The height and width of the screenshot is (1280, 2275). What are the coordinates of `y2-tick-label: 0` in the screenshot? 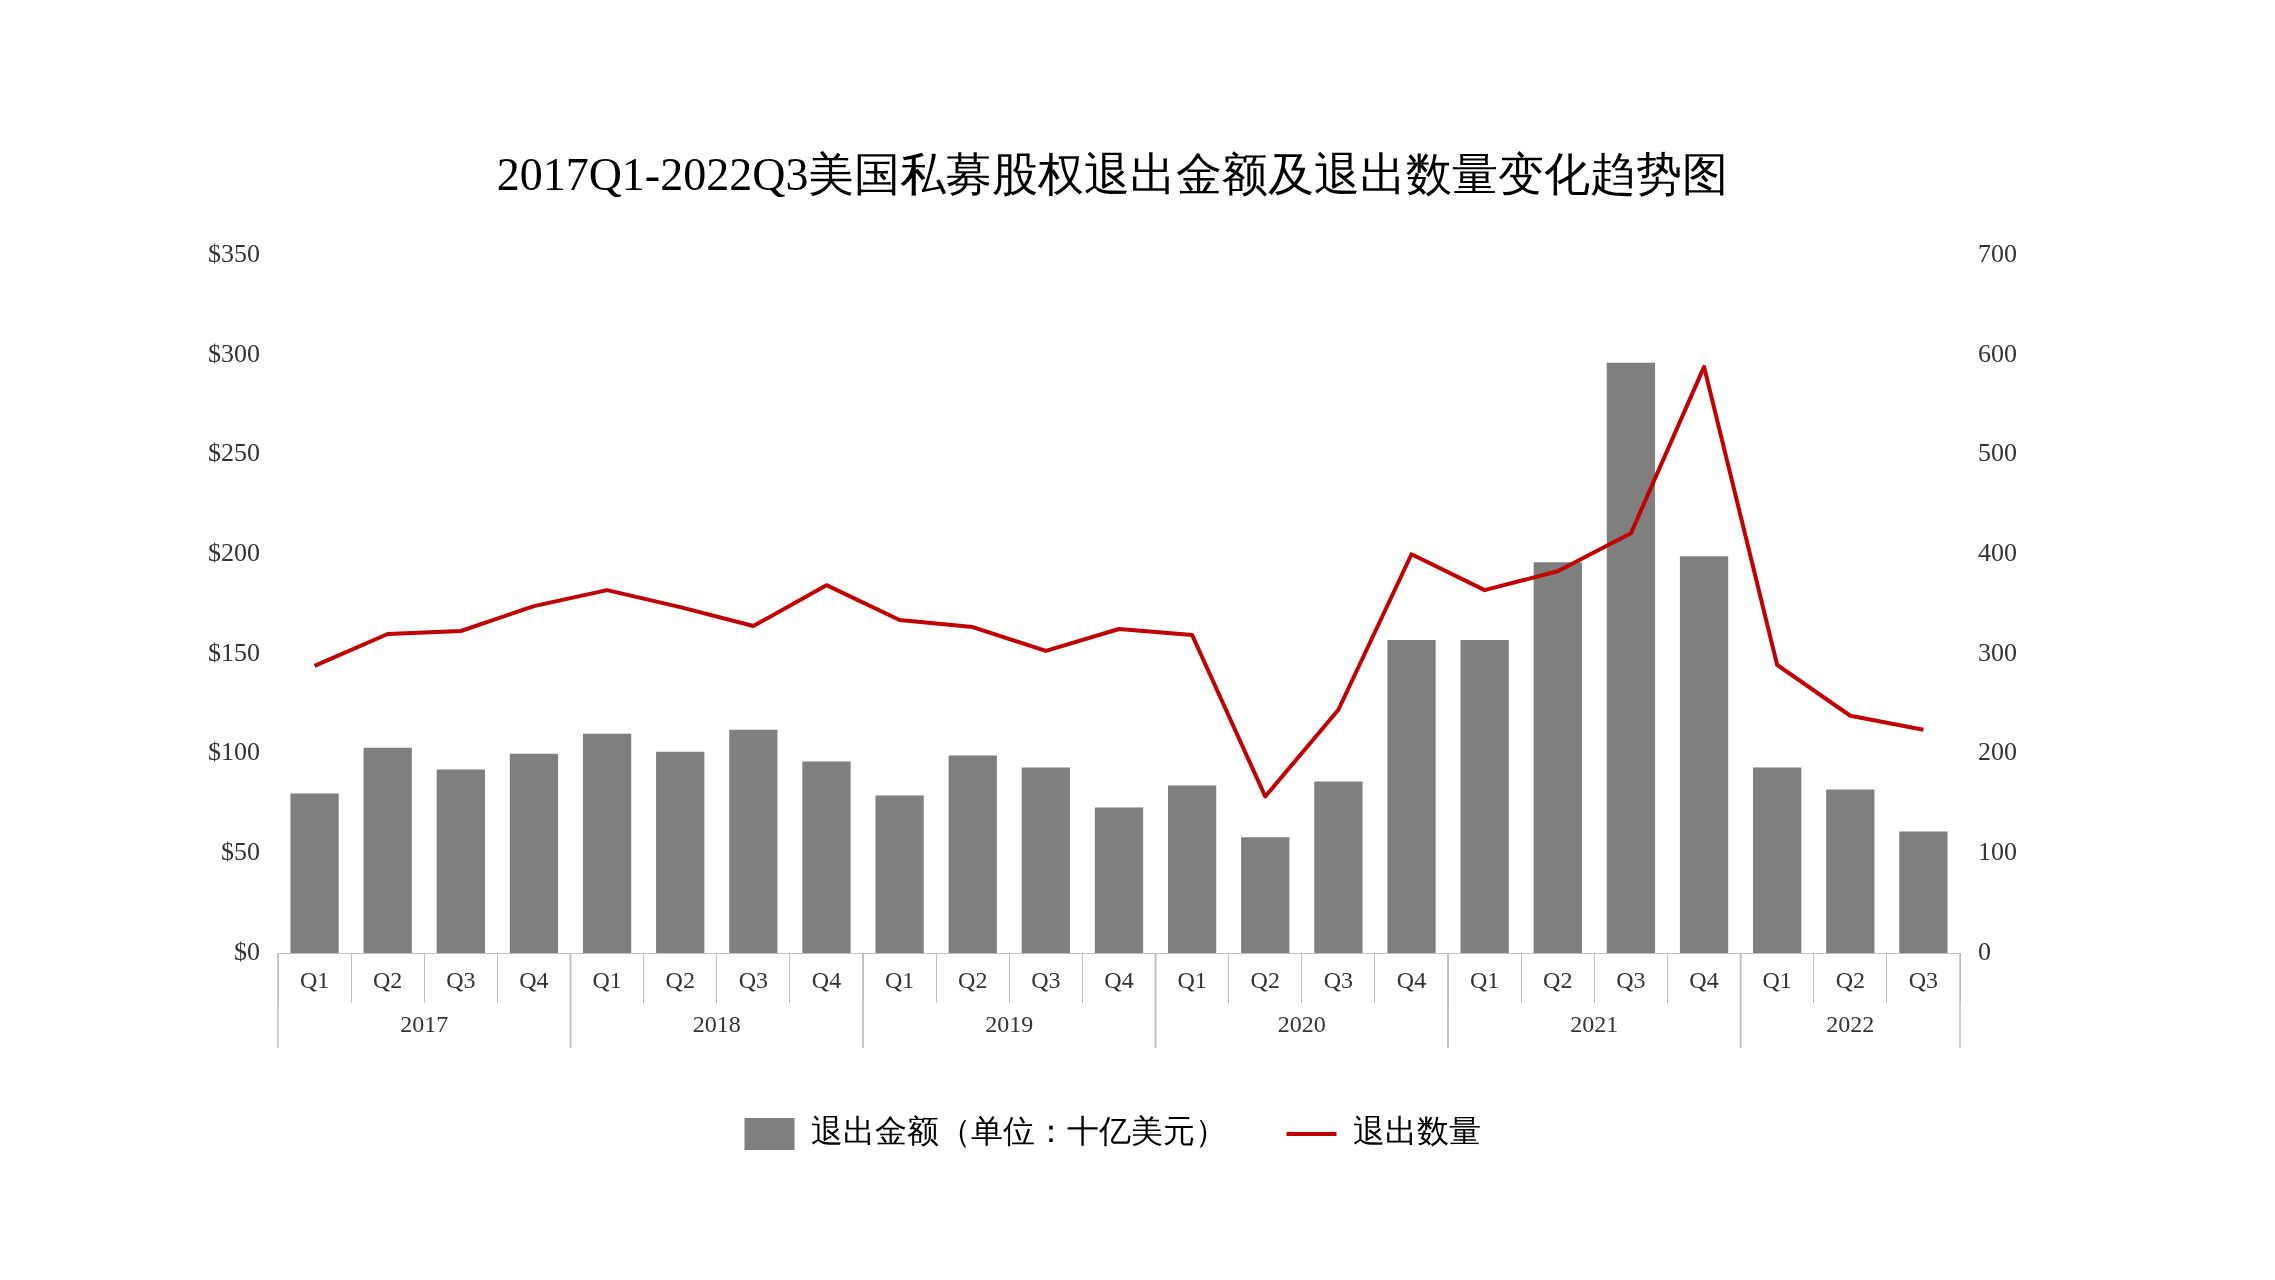 It's located at (1984, 951).